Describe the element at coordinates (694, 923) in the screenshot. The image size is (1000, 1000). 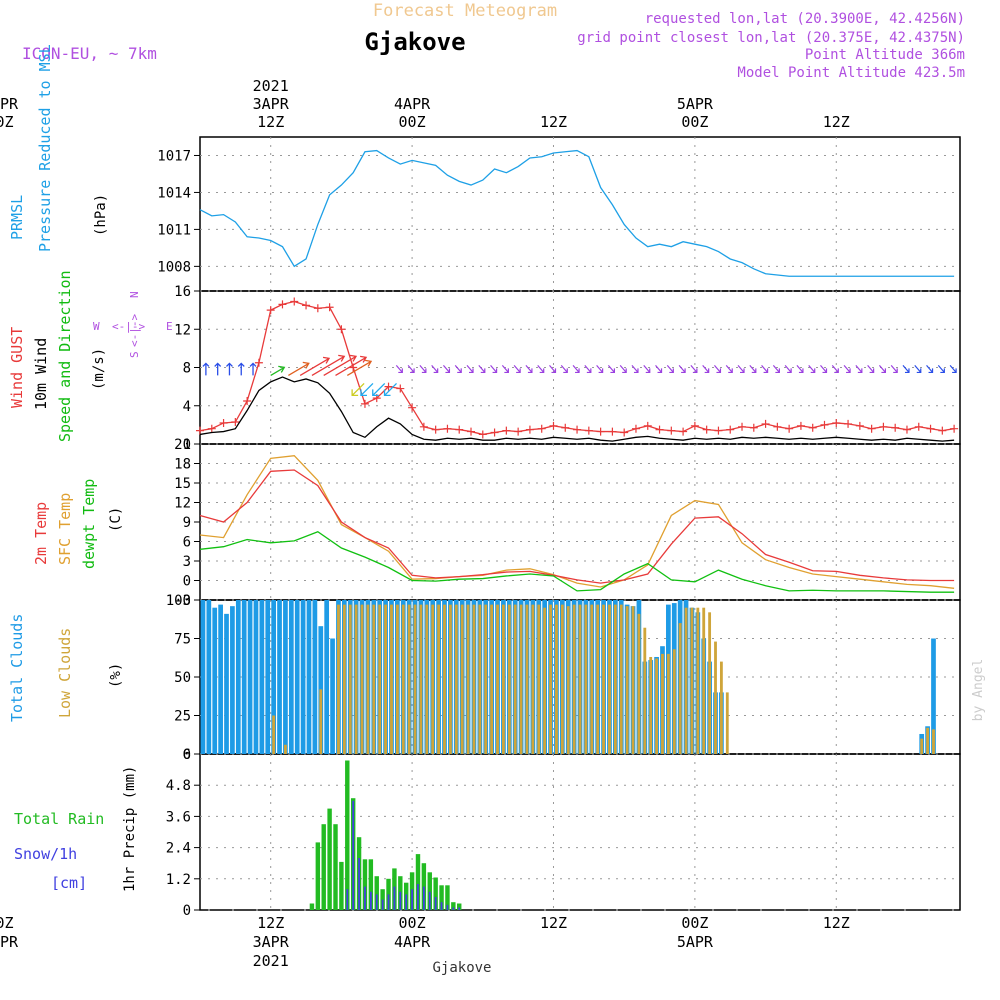
I see `time-label-bottom: 00Z` at that location.